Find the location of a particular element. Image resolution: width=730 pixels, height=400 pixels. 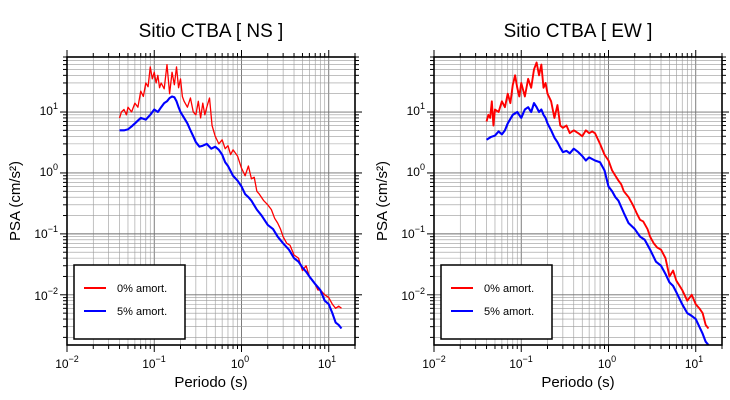

chart-title: Sitio CTBA [ EW ] is located at coordinates (578, 31).